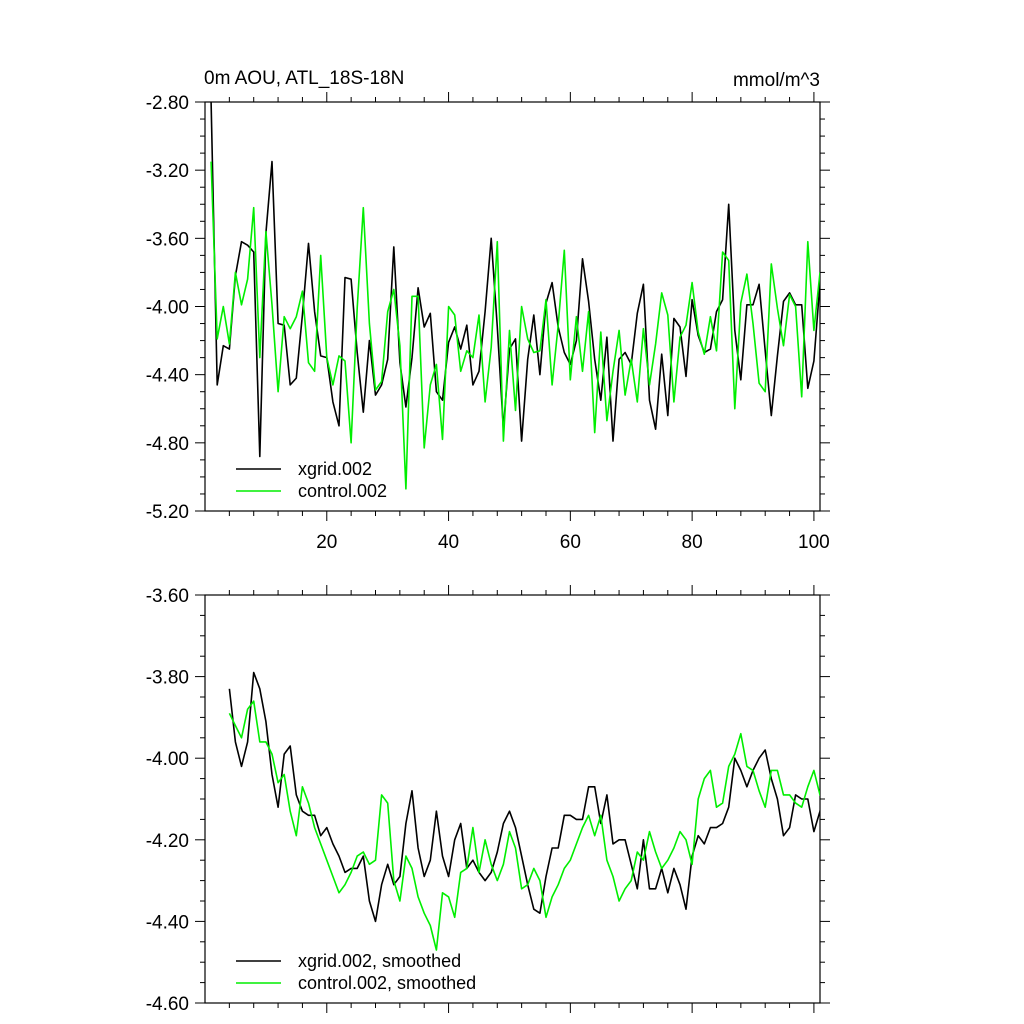 The image size is (1024, 1024). What do you see at coordinates (304, 78) in the screenshot?
I see `top-chart-title: 0m AOU, ATL_18S-18N` at bounding box center [304, 78].